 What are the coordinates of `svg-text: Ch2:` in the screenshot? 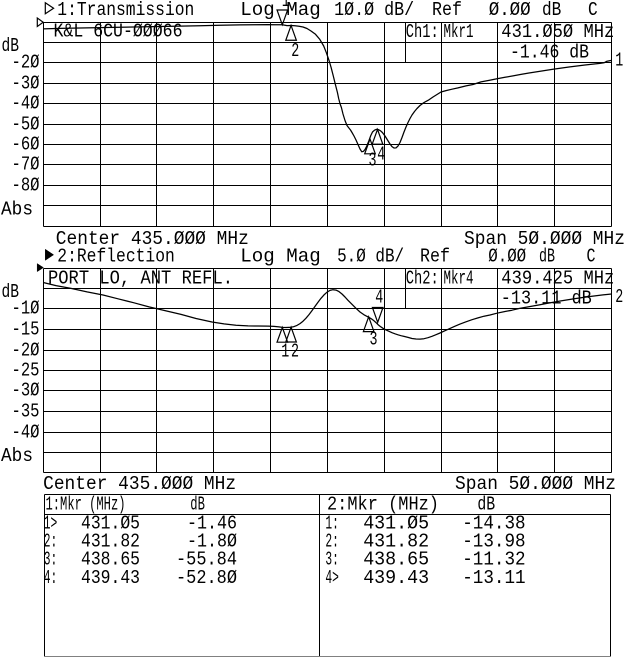 It's located at (422, 279).